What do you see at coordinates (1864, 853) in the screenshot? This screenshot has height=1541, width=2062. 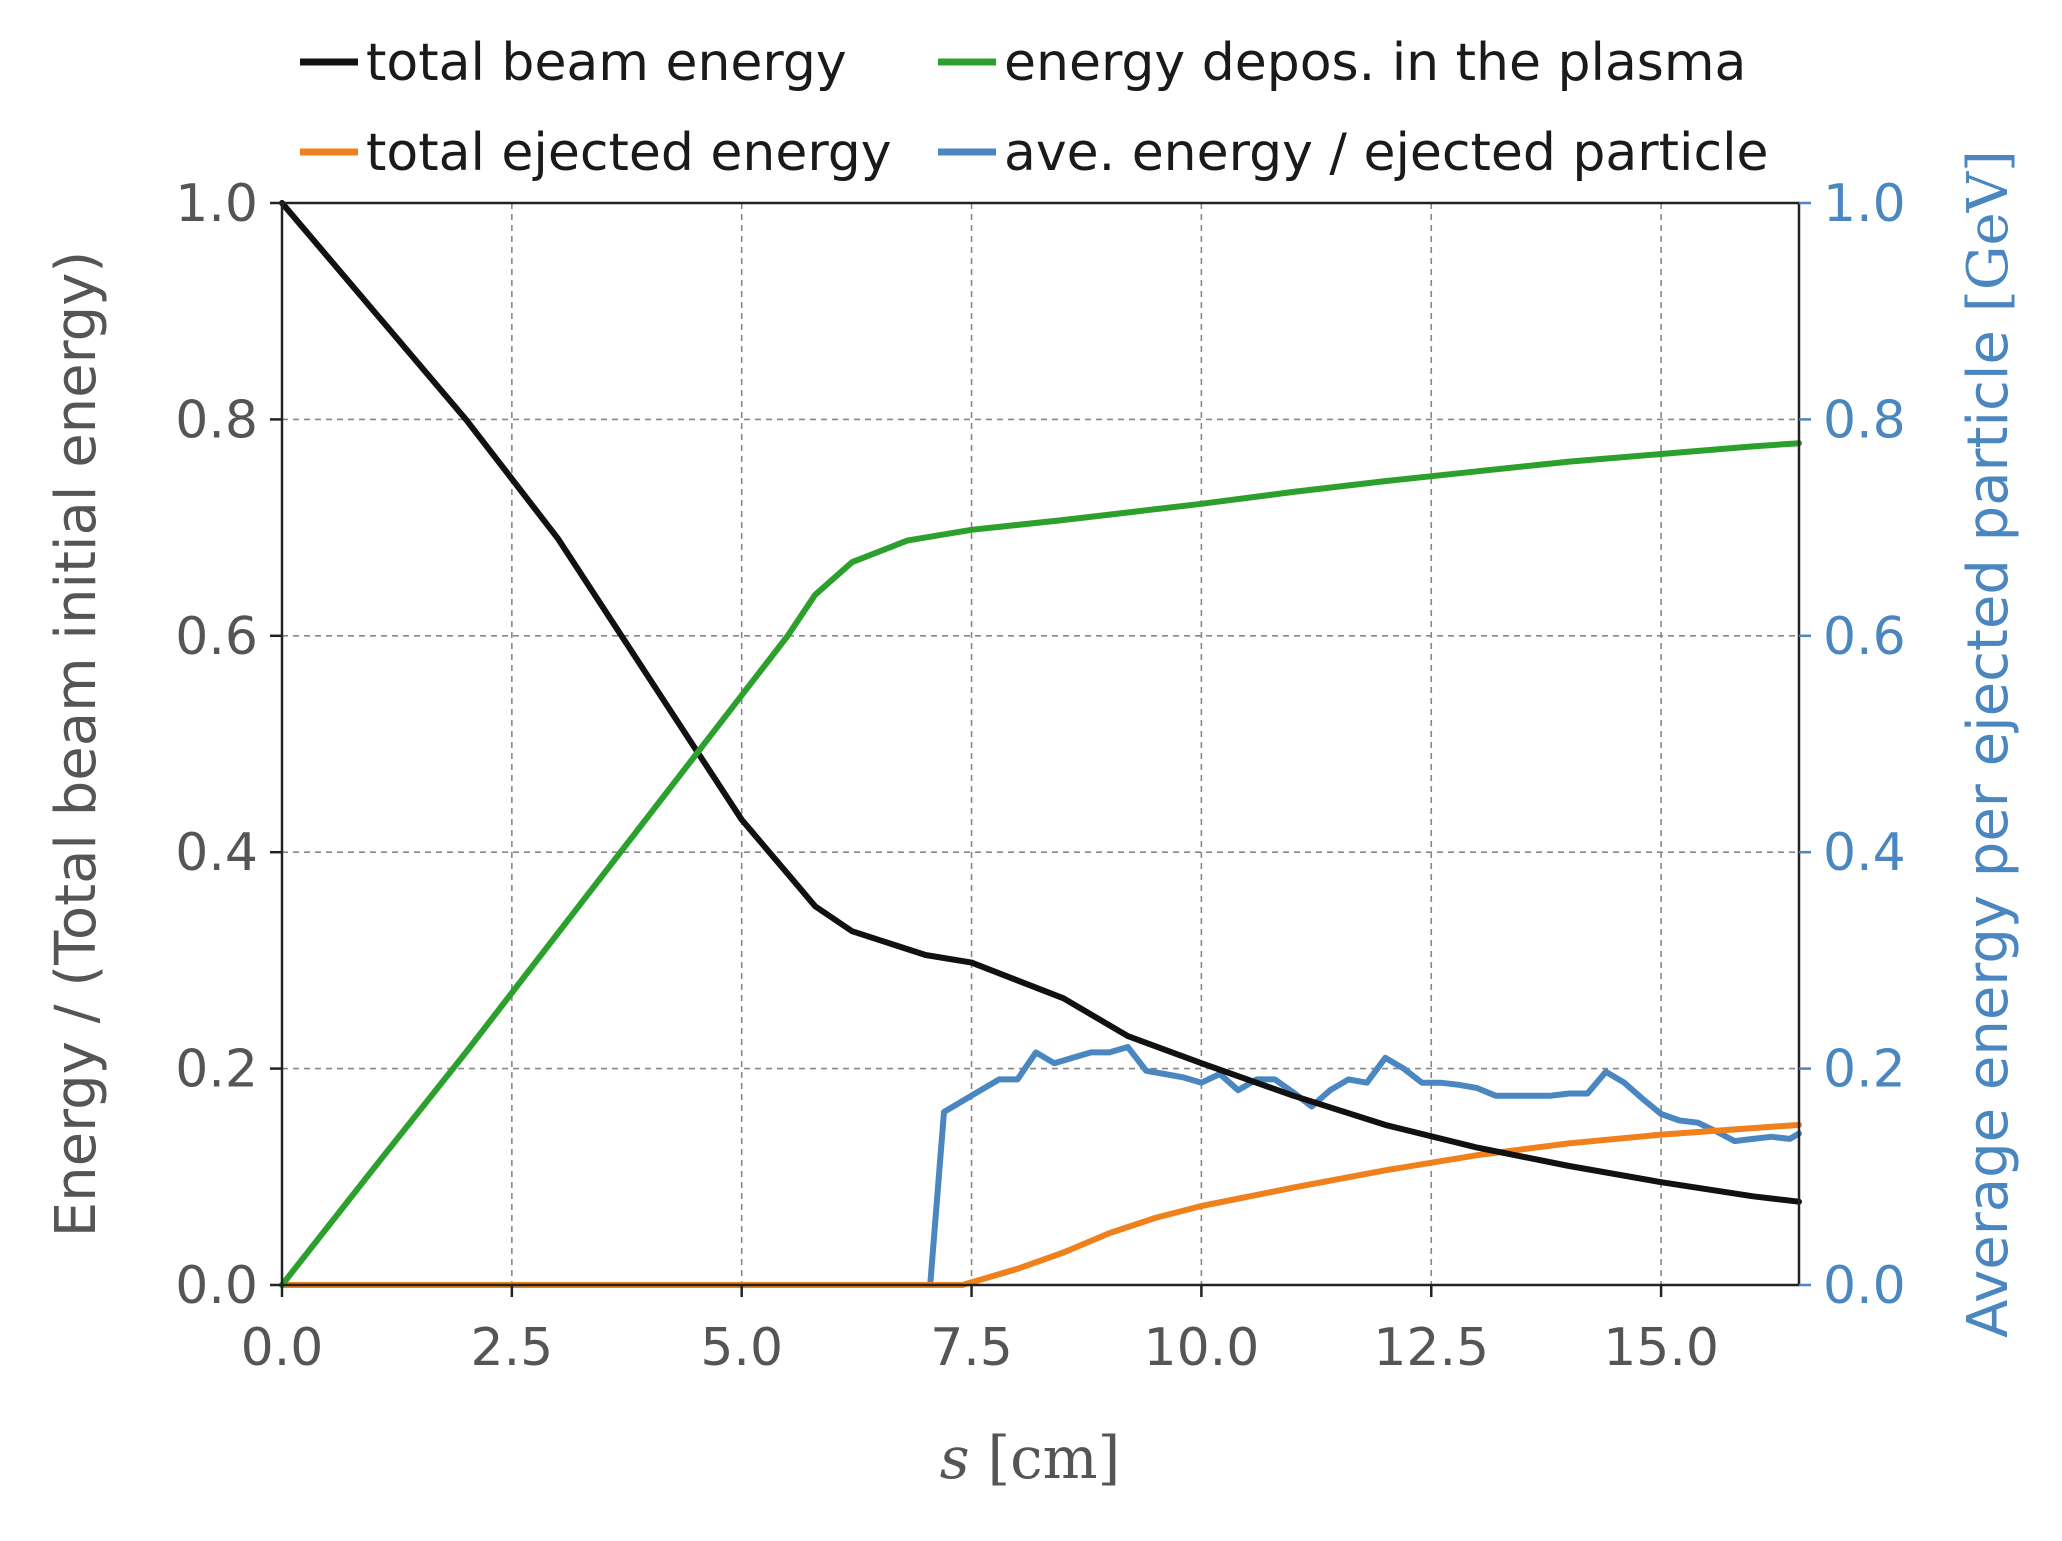 I see `y-right-tick-label: 0.4` at bounding box center [1864, 853].